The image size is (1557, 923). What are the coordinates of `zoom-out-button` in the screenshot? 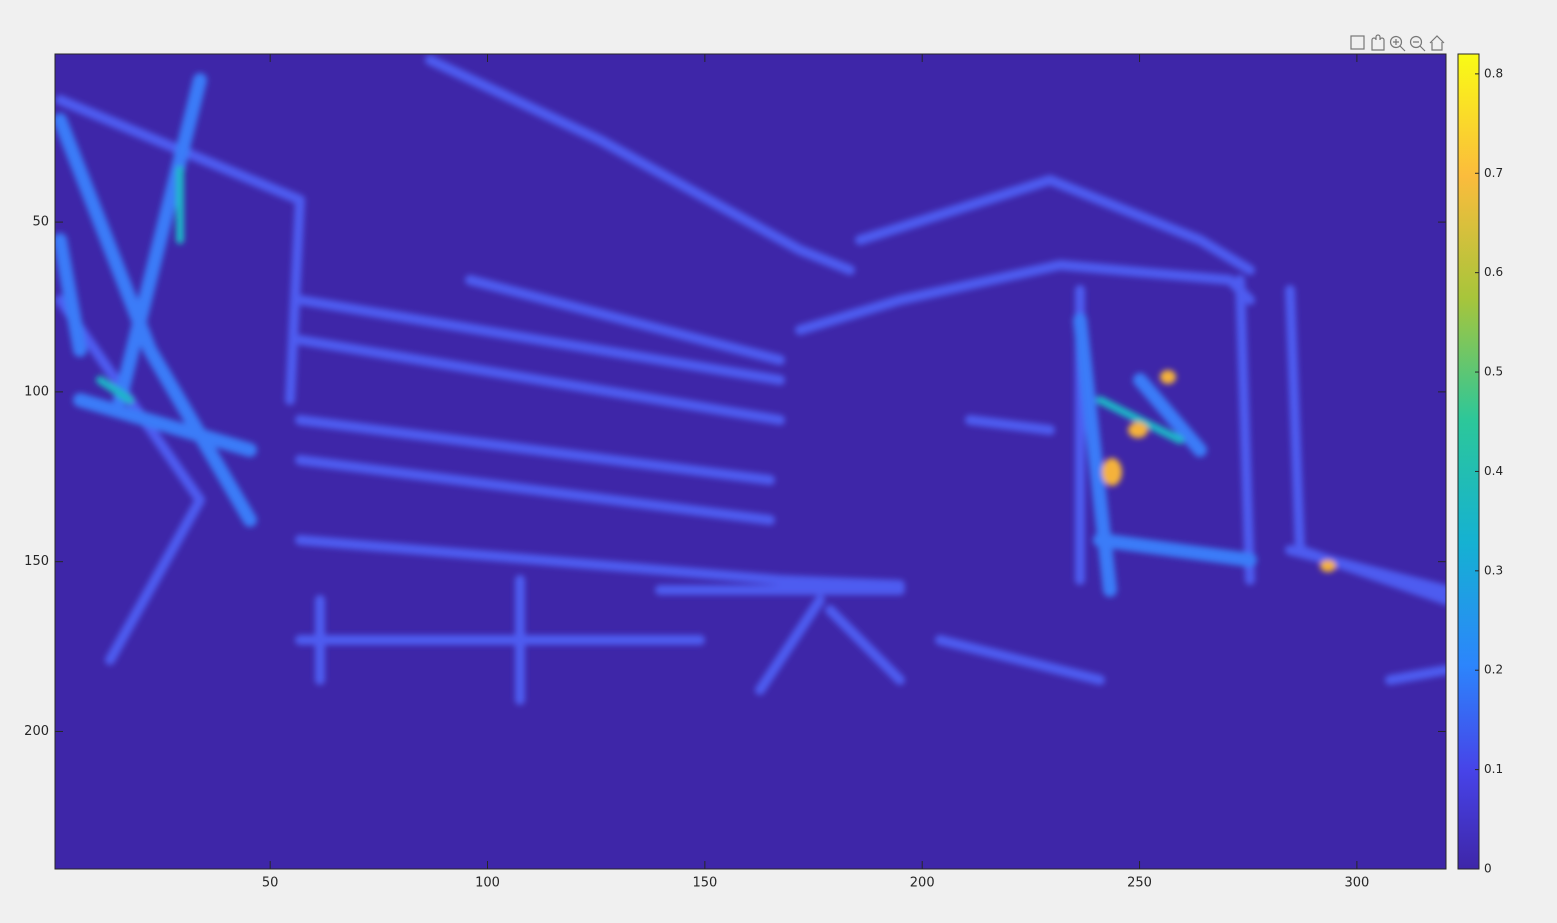 It's located at (1417, 43).